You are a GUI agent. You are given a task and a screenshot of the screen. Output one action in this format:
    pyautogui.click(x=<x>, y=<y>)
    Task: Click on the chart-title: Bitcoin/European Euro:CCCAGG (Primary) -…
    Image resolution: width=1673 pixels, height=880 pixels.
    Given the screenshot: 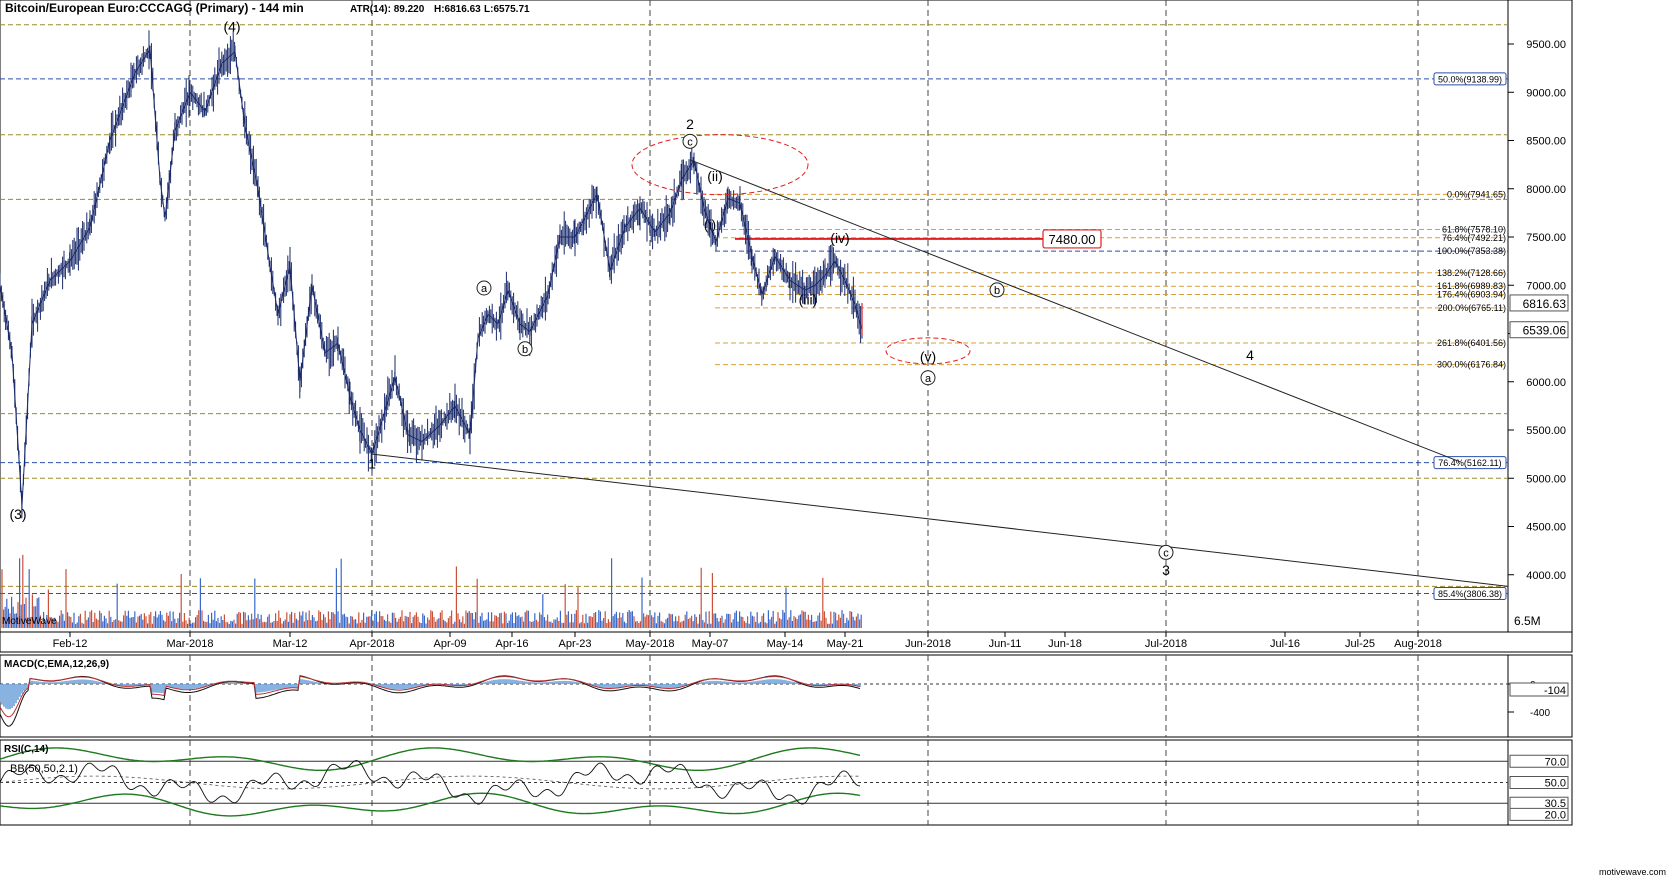 What is the action you would take?
    pyautogui.click(x=154, y=8)
    